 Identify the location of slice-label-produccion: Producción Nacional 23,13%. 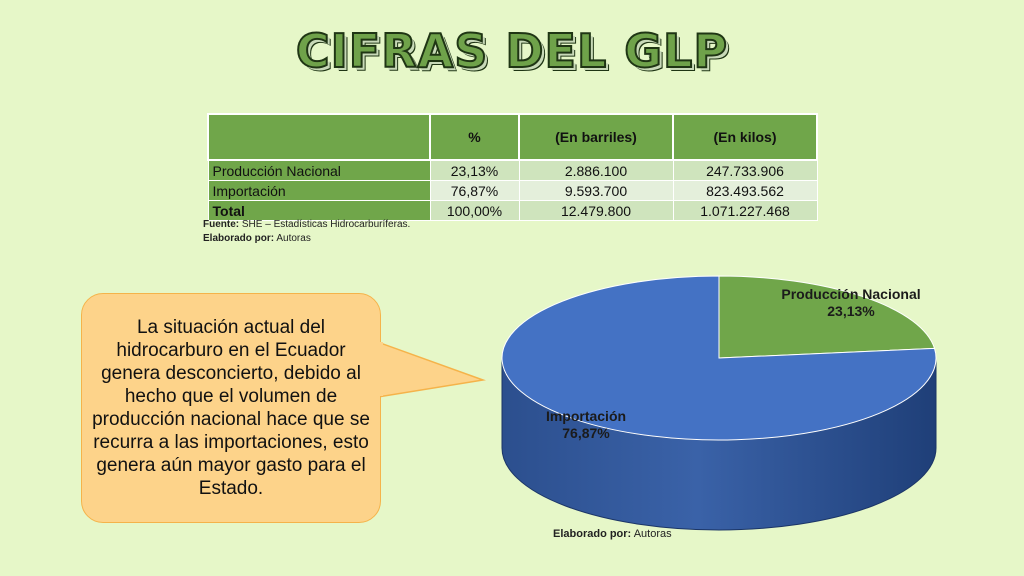
(851, 303).